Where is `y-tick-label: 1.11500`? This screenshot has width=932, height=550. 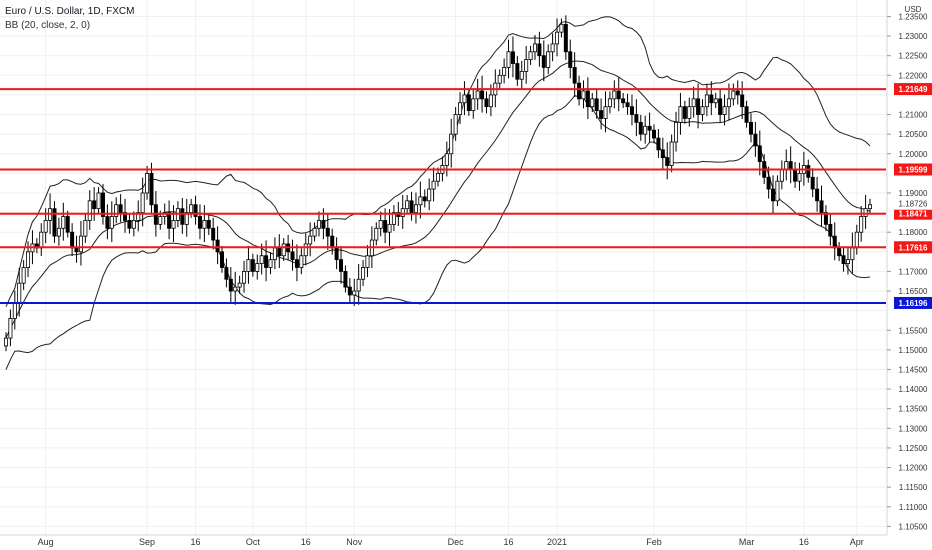 y-tick-label: 1.11500 is located at coordinates (913, 487).